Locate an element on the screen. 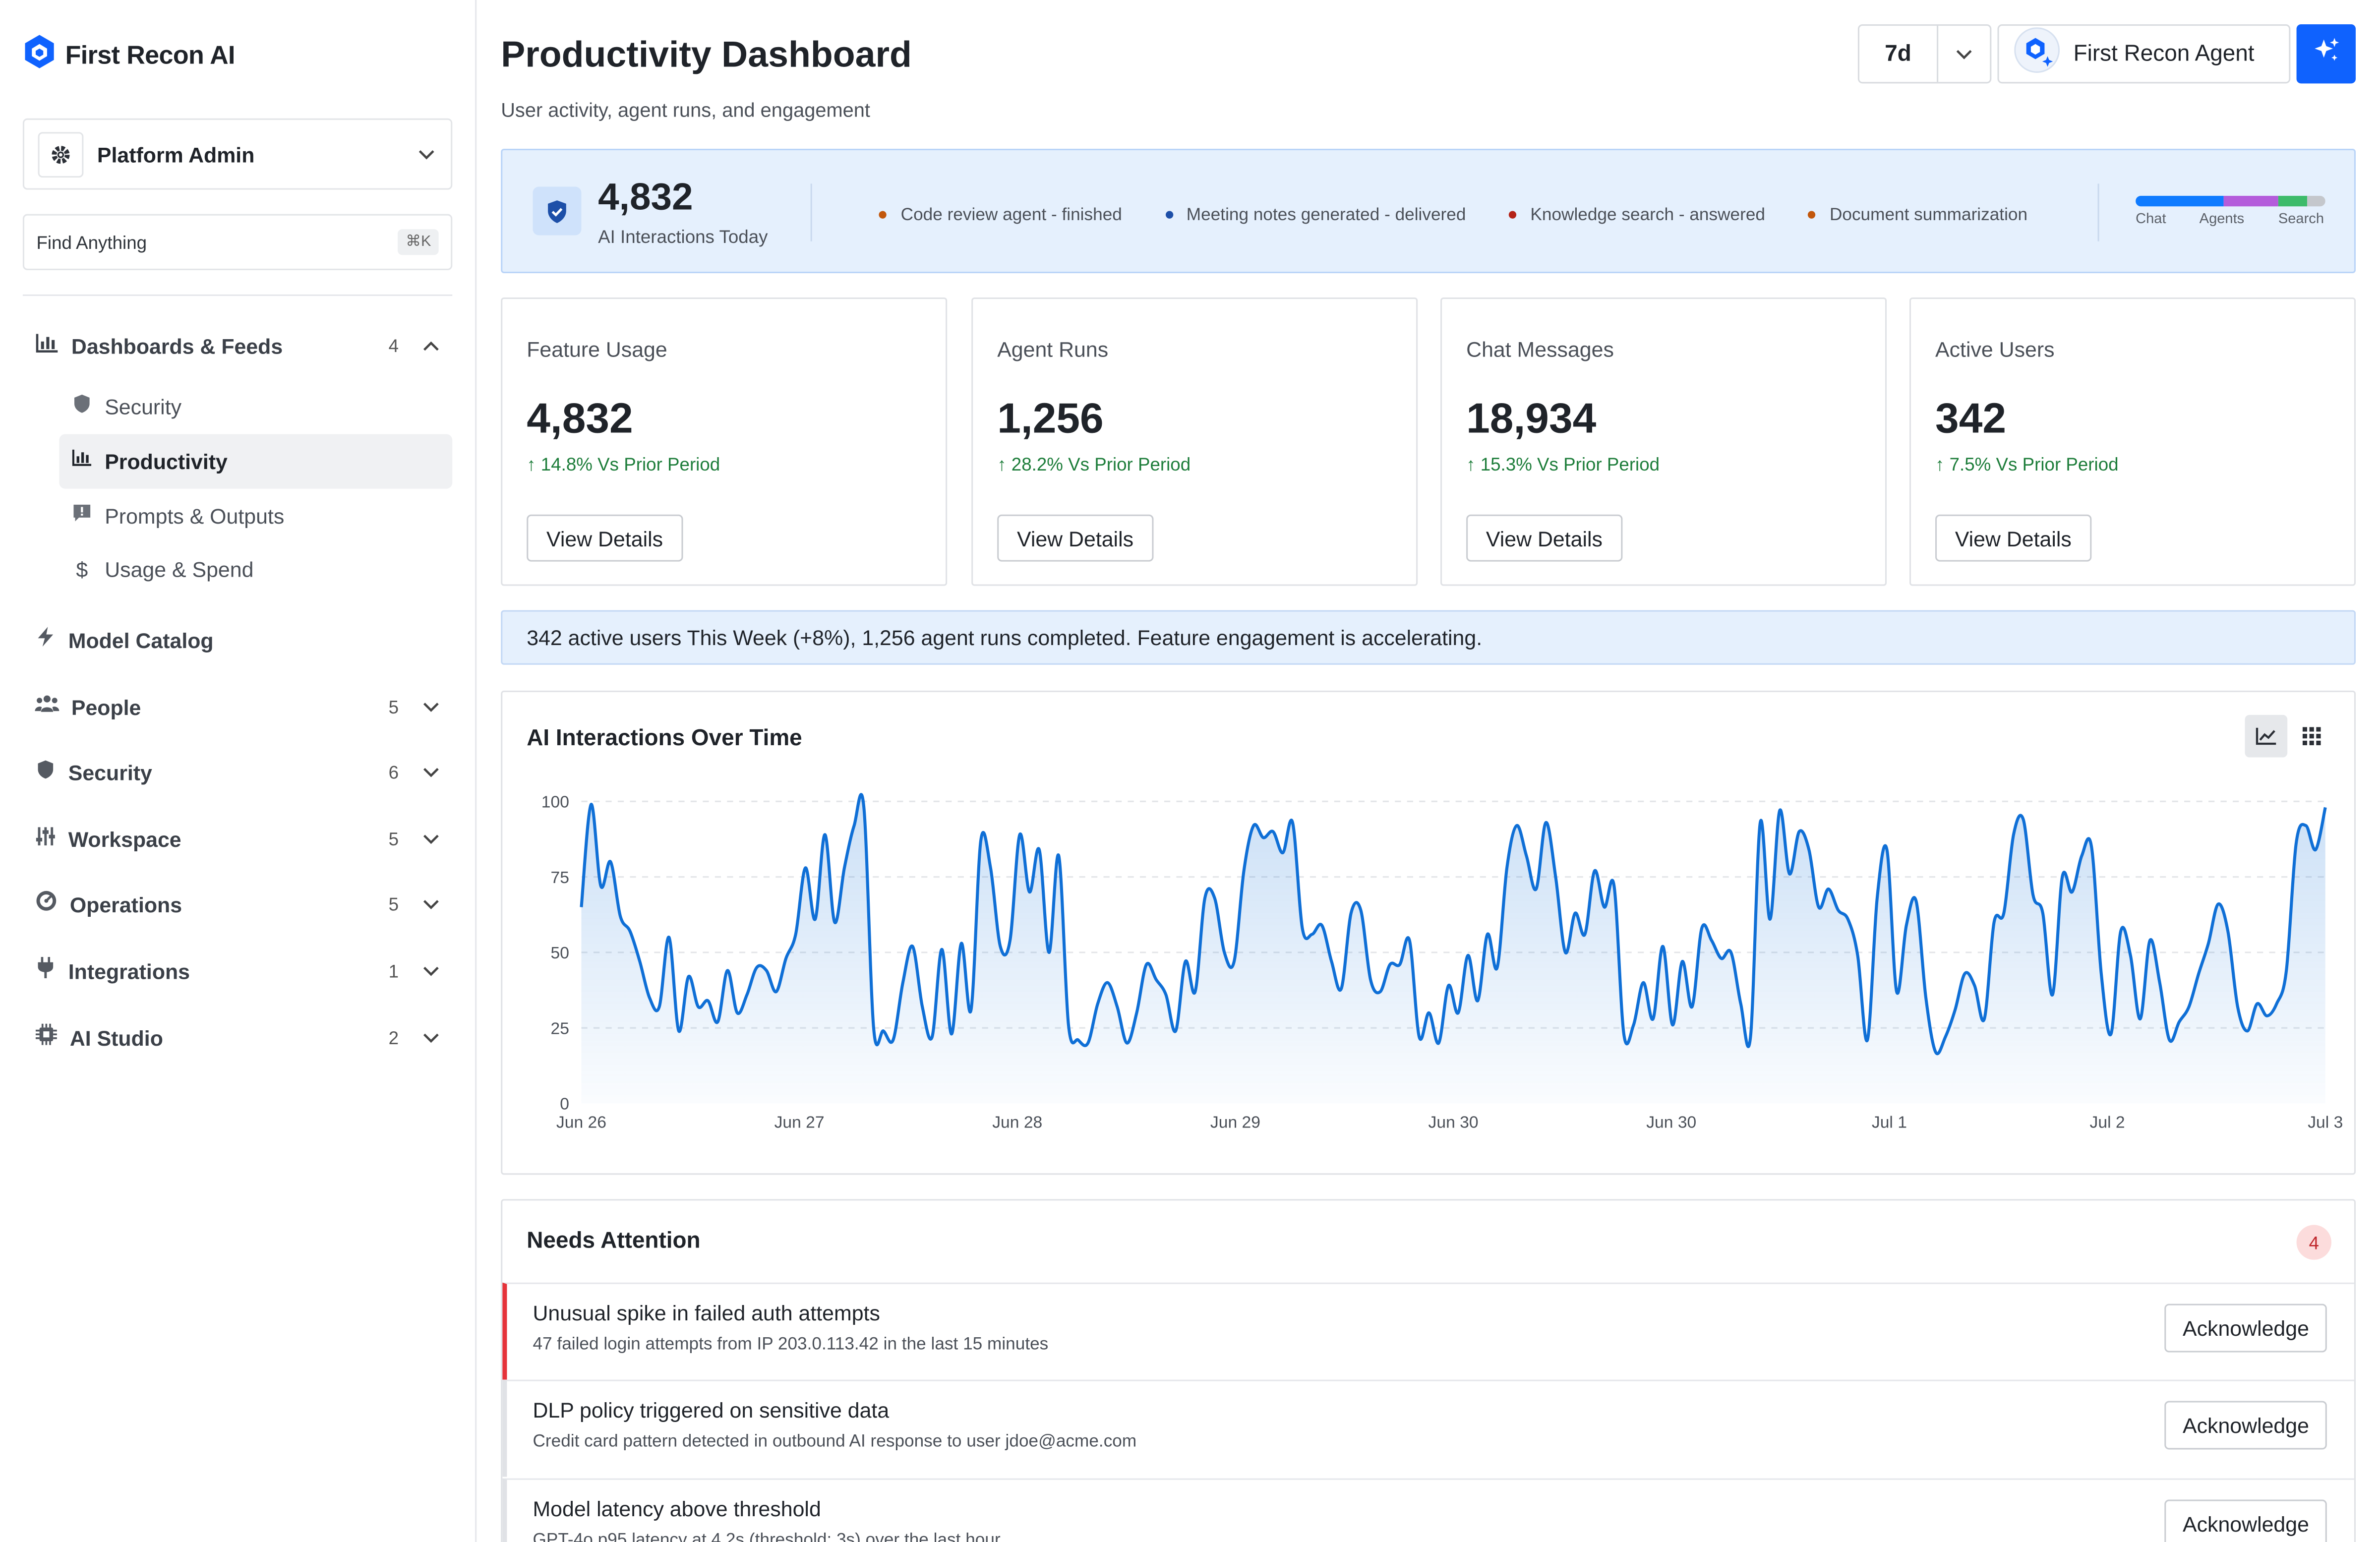 The width and height of the screenshot is (2380, 1542). sidebar-section-security: Security 6 is located at coordinates (237, 772).